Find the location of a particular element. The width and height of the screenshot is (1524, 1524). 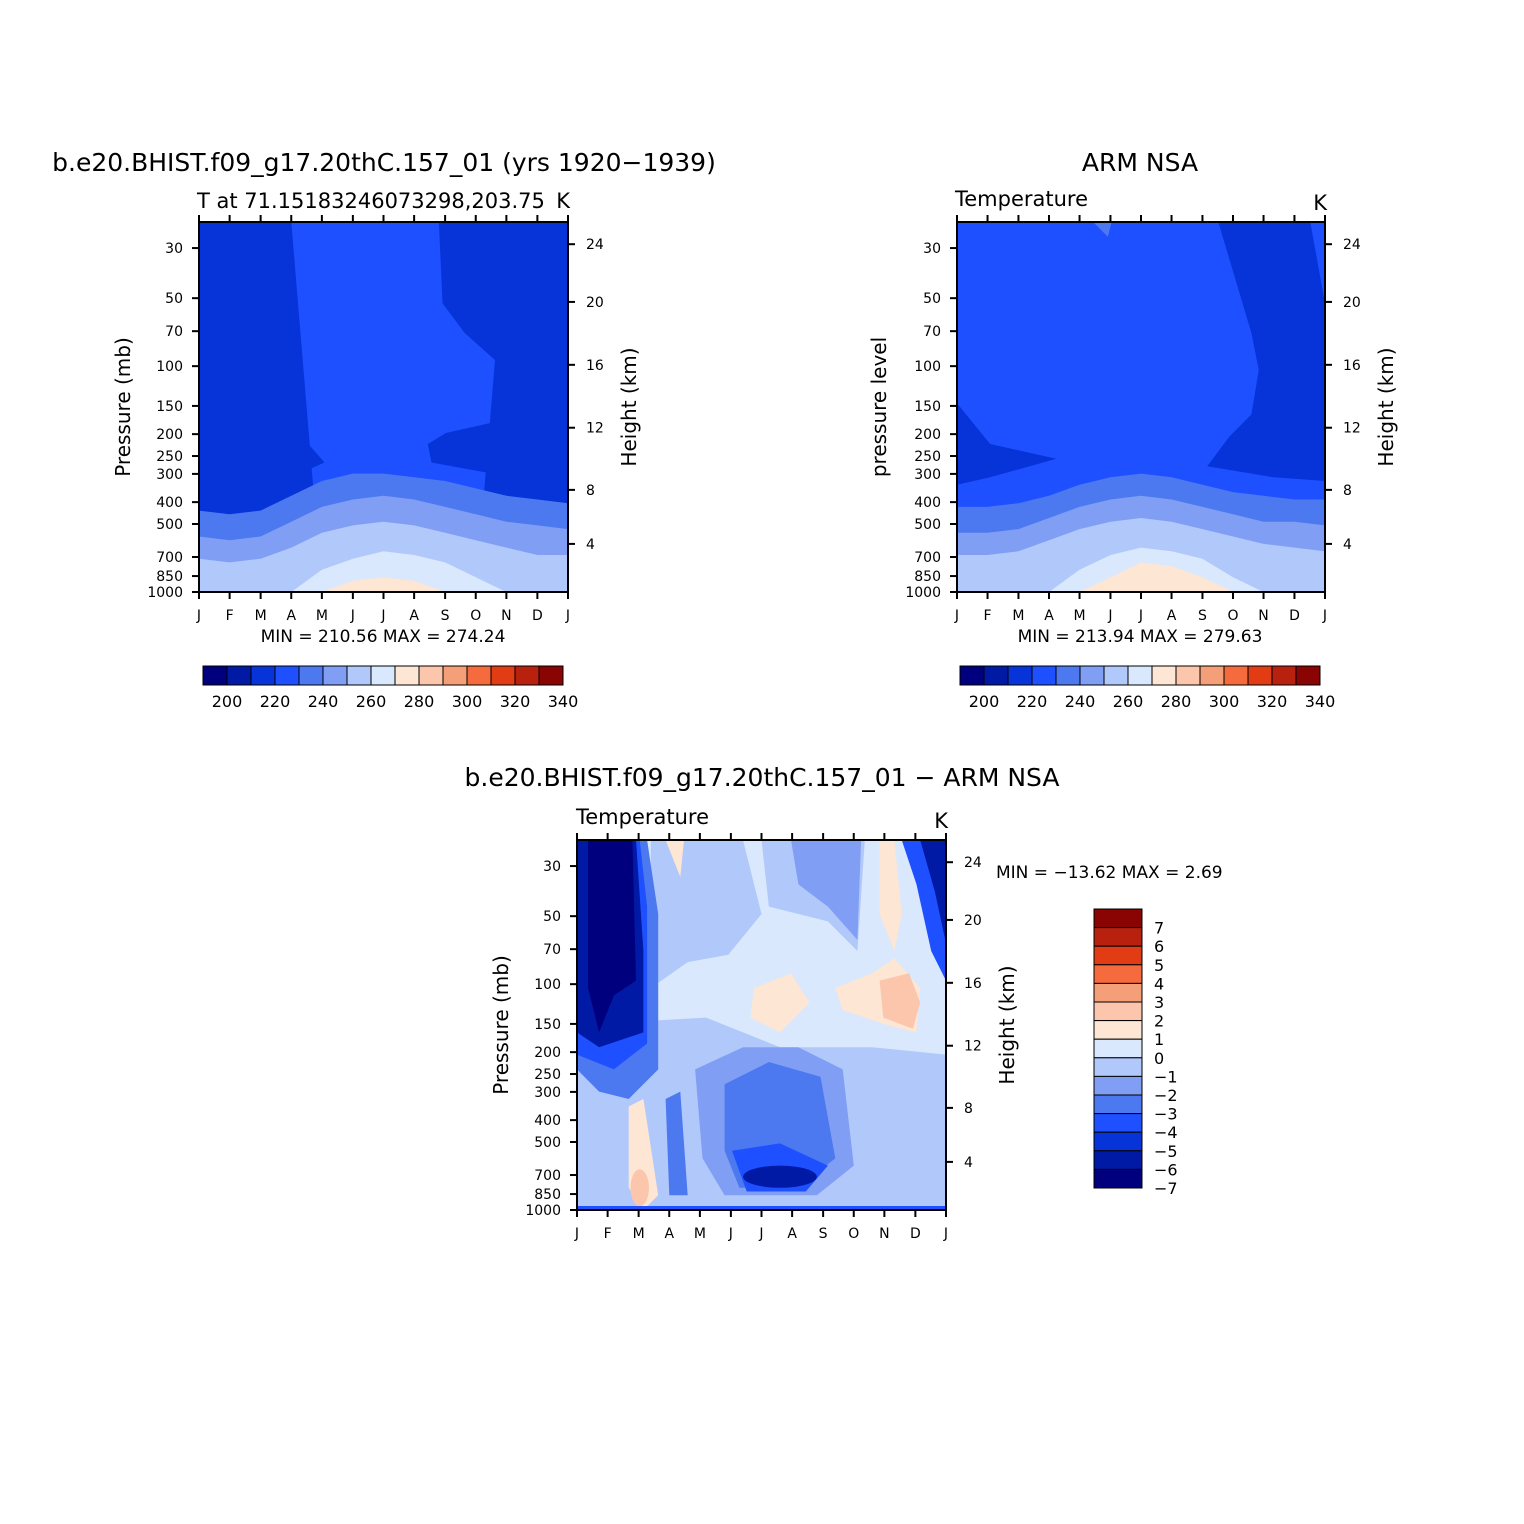

colorbar-label: 1 is located at coordinates (1159, 1039).